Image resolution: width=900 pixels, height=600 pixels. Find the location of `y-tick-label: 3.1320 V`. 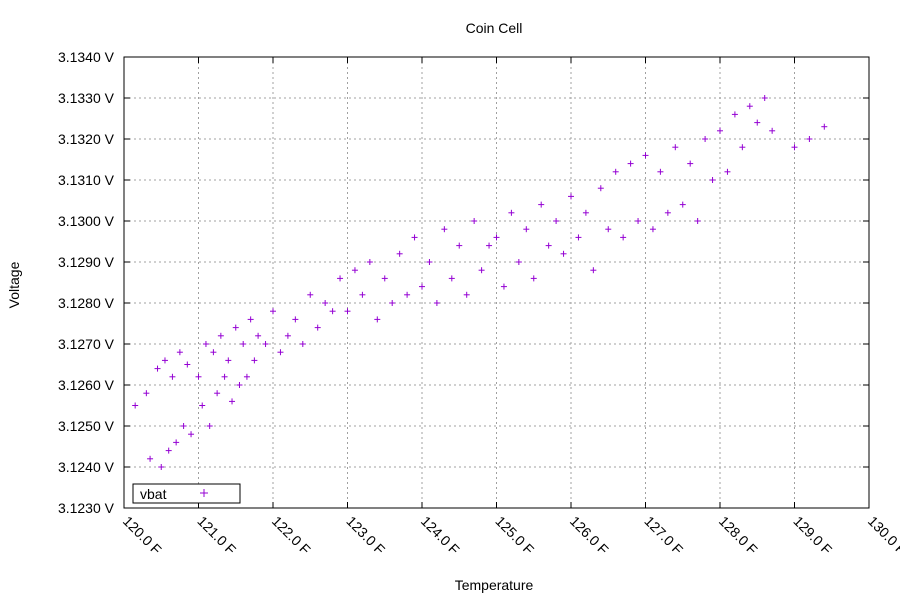

y-tick-label: 3.1320 V is located at coordinates (86, 139).